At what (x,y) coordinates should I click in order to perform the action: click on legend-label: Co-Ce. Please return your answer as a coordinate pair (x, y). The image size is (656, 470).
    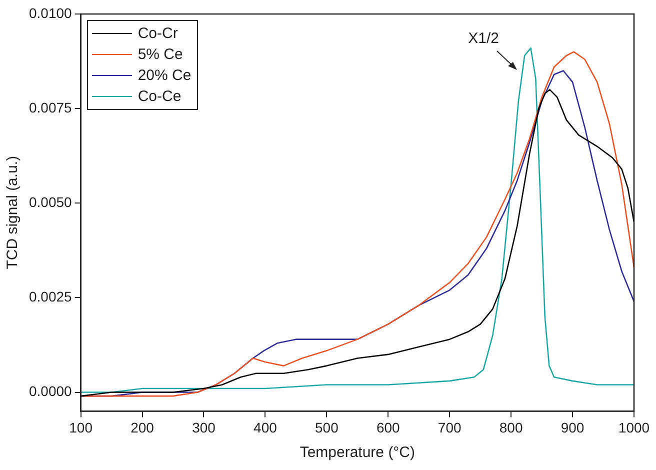
    Looking at the image, I should click on (160, 96).